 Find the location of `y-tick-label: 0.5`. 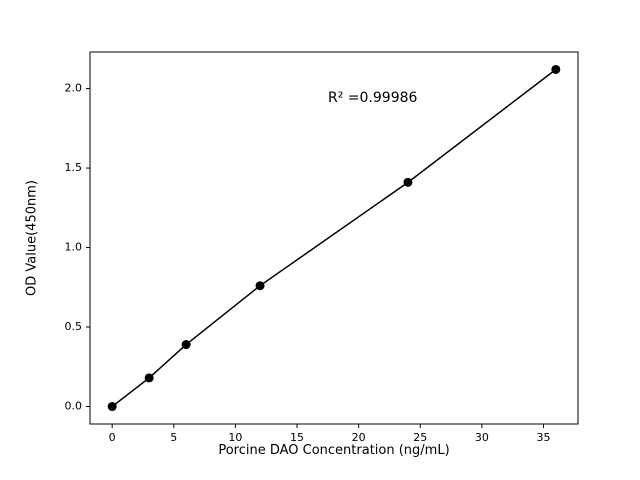

y-tick-label: 0.5 is located at coordinates (74, 326).